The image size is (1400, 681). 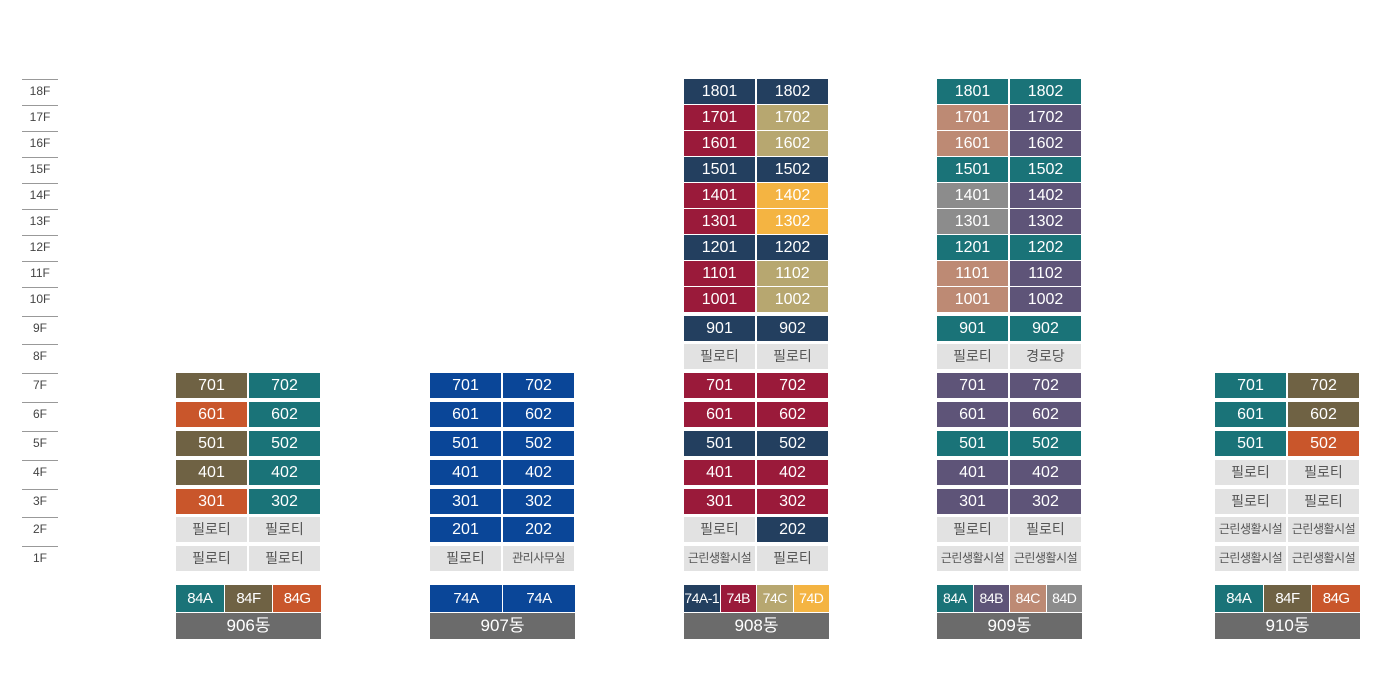 I want to click on unit-type-label: 84D, so click(x=1064, y=598).